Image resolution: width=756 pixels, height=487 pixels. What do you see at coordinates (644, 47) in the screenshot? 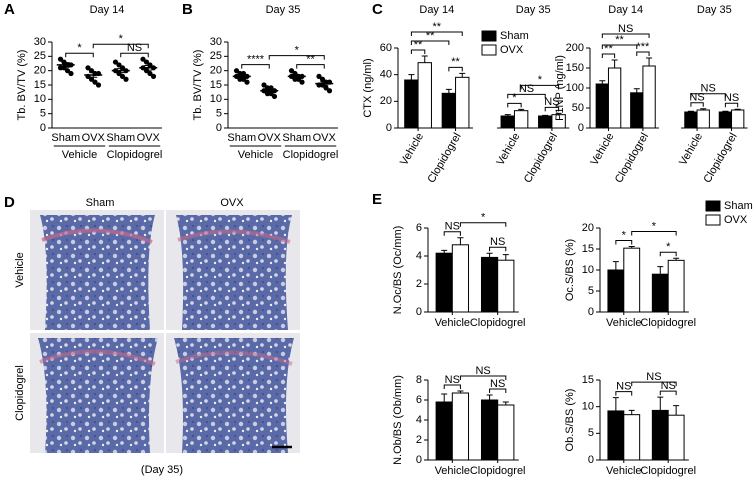
I see `significance-label: ***` at bounding box center [644, 47].